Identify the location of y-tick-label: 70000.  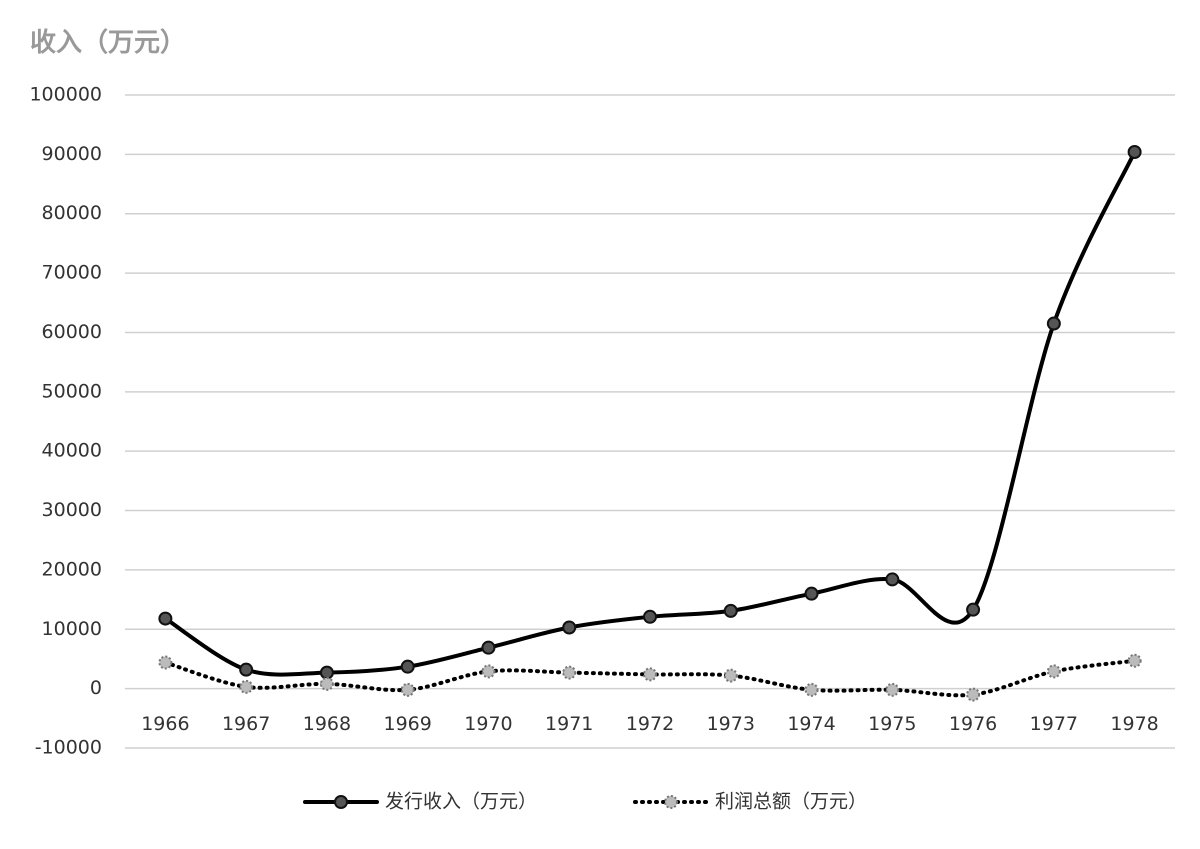
(72, 273).